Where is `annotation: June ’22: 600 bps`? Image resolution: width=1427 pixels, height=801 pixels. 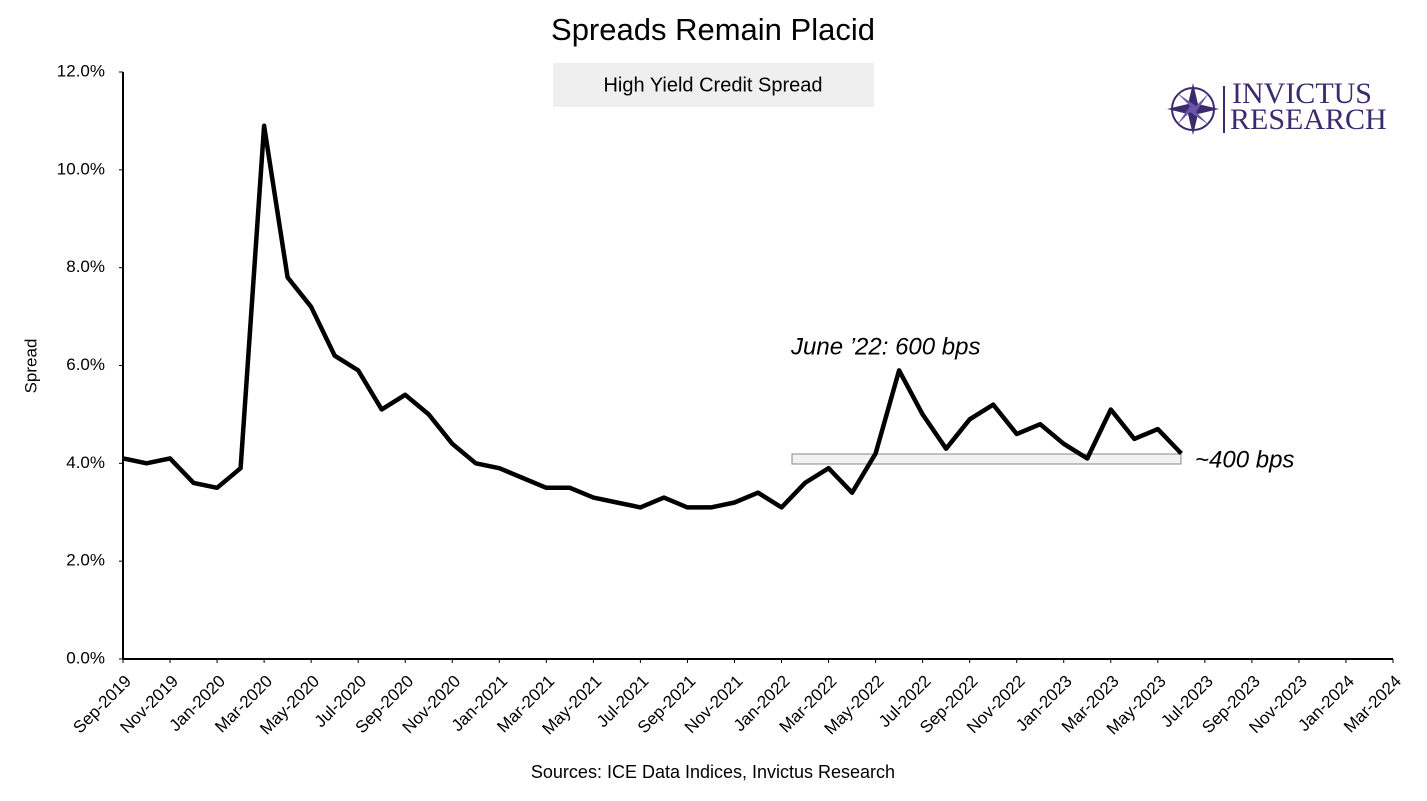 annotation: June ’22: 600 bps is located at coordinates (885, 346).